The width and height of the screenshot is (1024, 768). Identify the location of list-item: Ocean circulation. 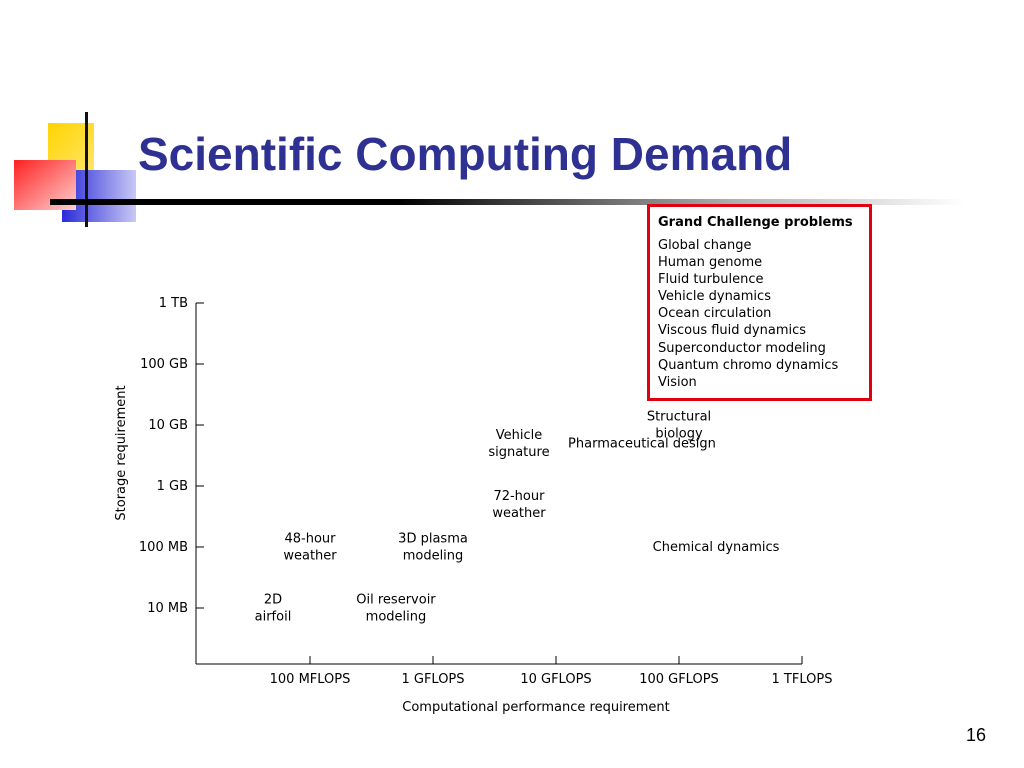
(715, 314).